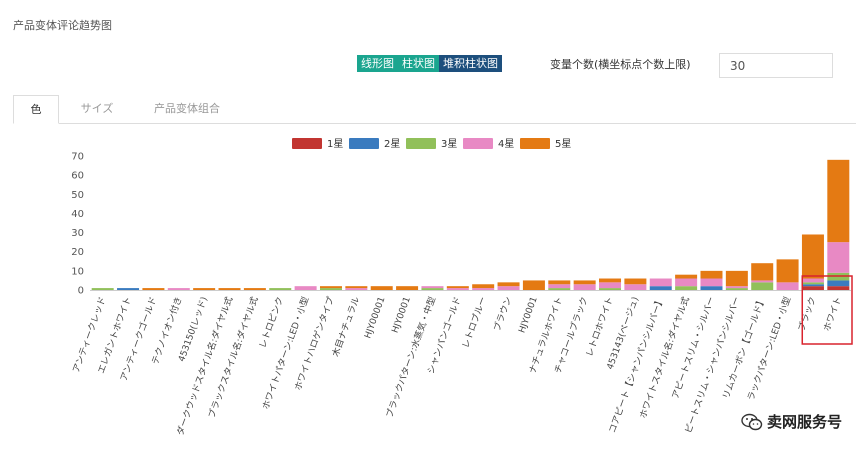 The height and width of the screenshot is (458, 864). Describe the element at coordinates (77, 195) in the screenshot. I see `y-tick-label: 50` at that location.